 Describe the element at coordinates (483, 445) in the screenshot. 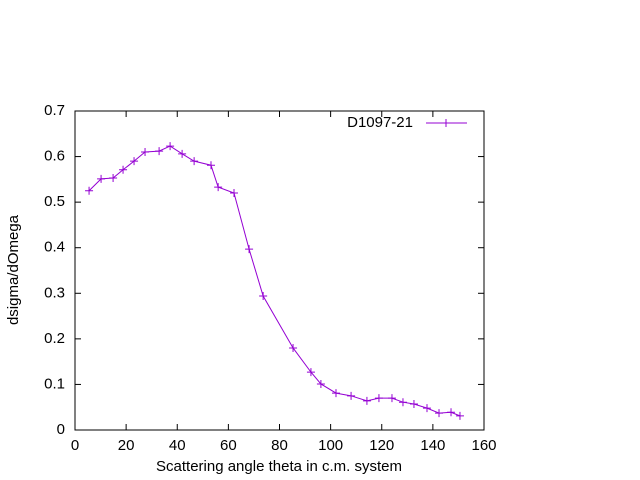

I see `x-tick-label: 160` at that location.